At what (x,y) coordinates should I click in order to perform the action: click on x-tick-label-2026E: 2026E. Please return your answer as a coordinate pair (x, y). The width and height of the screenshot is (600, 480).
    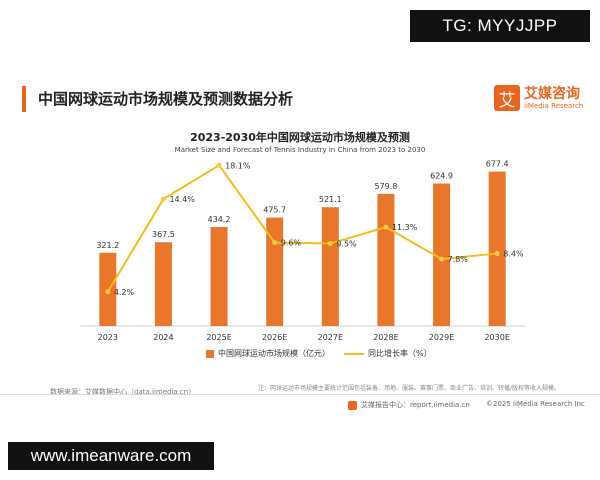
    Looking at the image, I should click on (274, 337).